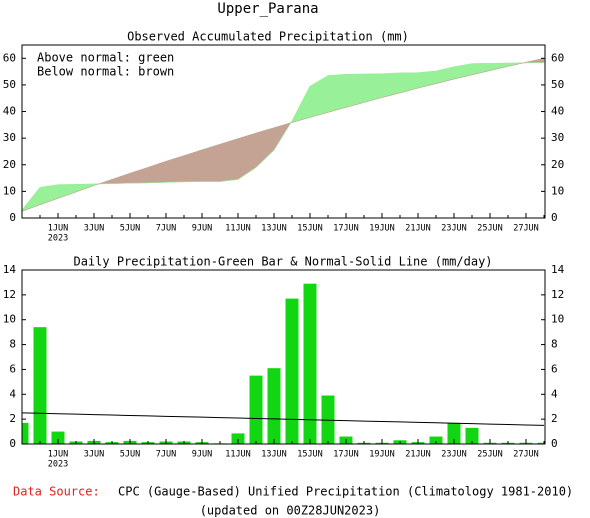  I want to click on annotation: Above normal: green, so click(105, 58).